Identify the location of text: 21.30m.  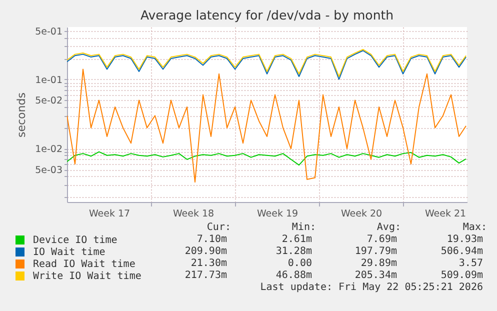
(208, 263).